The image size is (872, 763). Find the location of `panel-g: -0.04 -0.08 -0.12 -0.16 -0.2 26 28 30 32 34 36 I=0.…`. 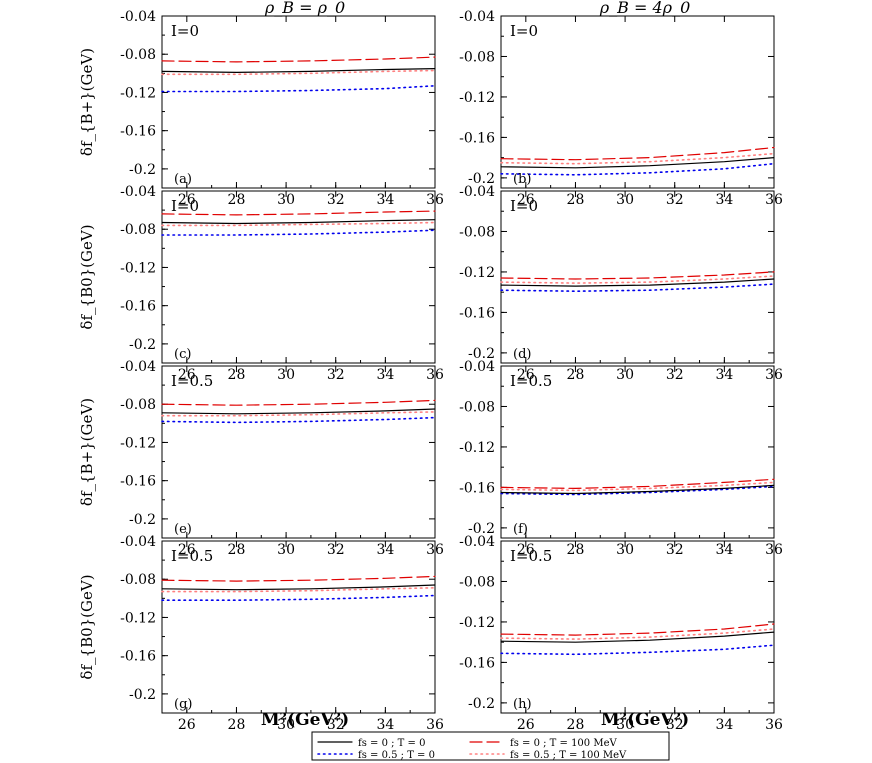

panel-g: -0.04 -0.08 -0.12 -0.16 -0.2 26 28 30 32 34 36 I=0.… is located at coordinates (282, 633).